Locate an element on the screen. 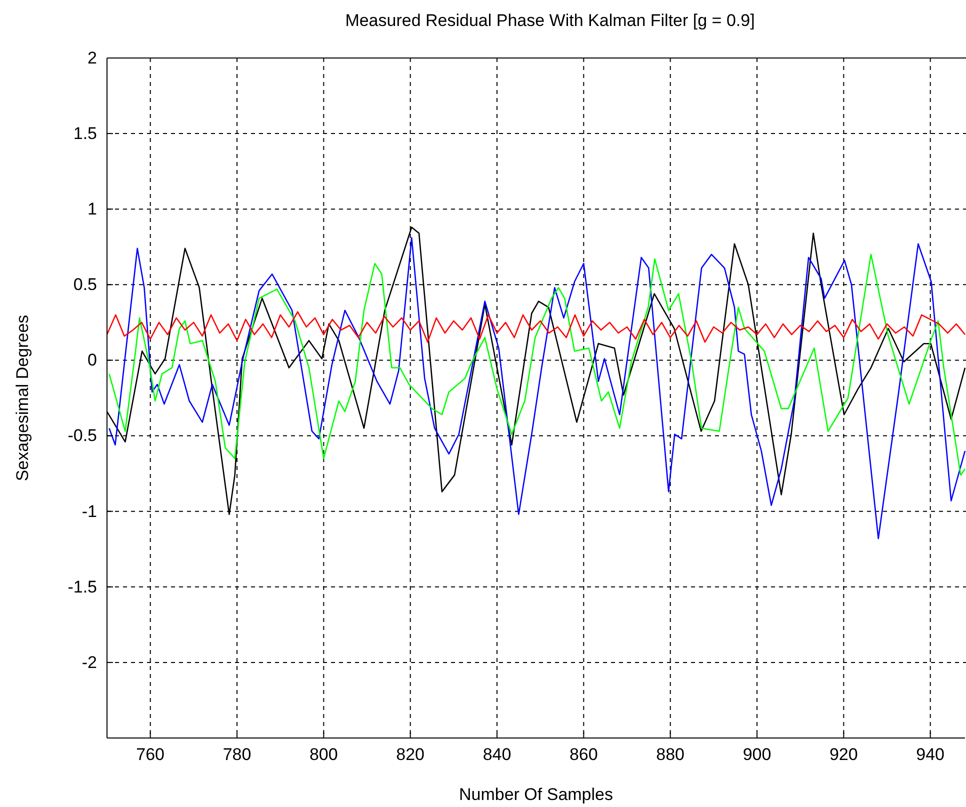 The height and width of the screenshot is (807, 966). line-series is located at coordinates (536, 327).